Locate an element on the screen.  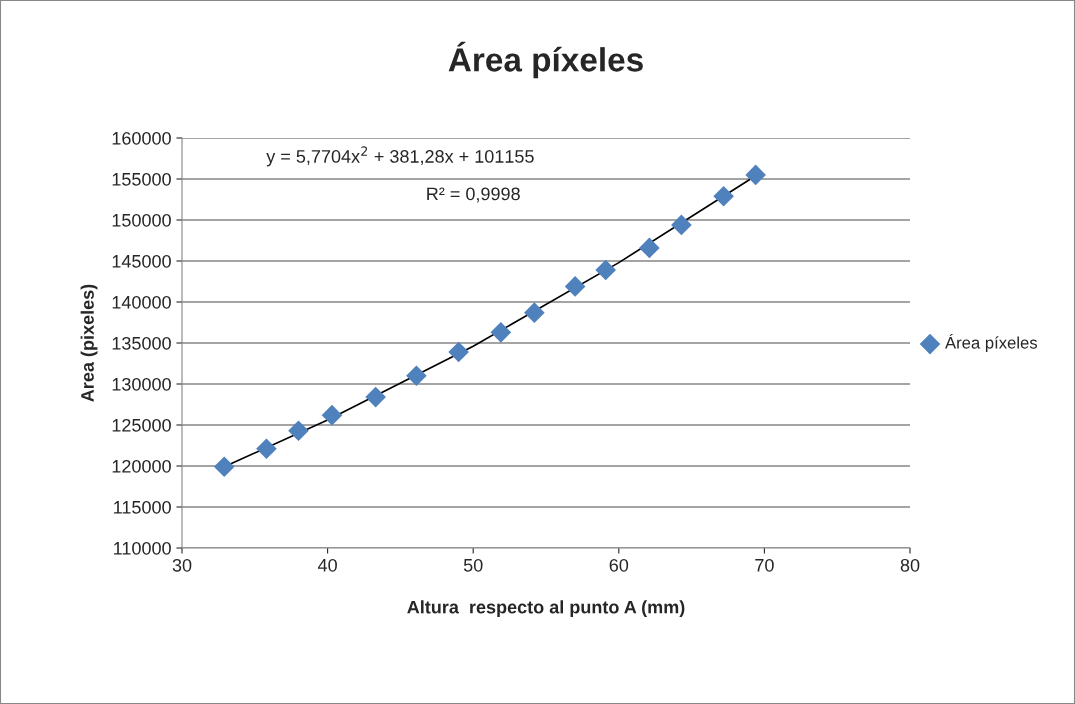
y-tick-label: 115000 is located at coordinates (142, 507).